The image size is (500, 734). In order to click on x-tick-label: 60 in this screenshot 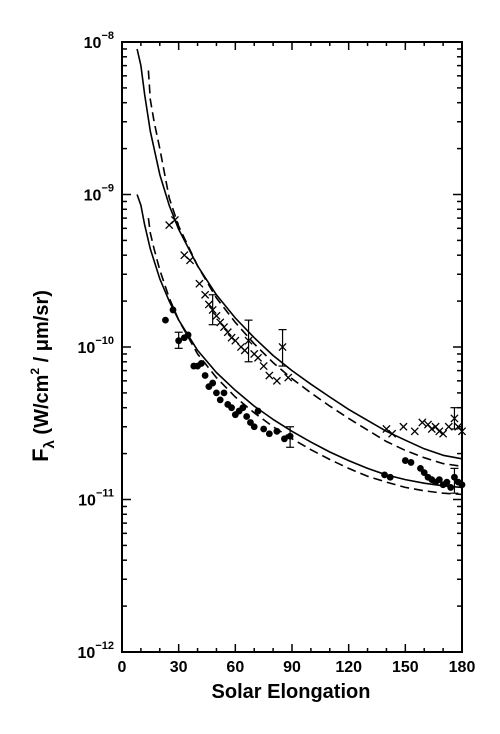, I will do `click(235, 667)`.